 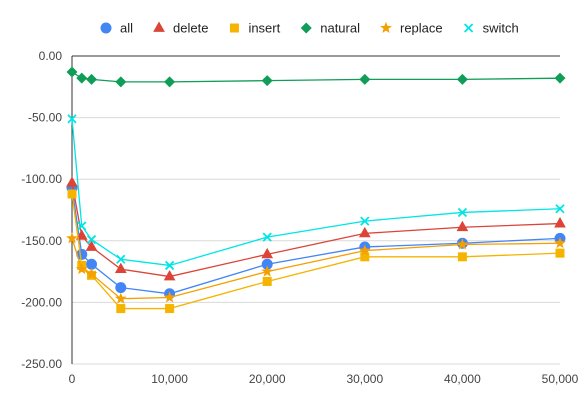 I want to click on x-tick-label: 10,000, so click(x=169, y=379).